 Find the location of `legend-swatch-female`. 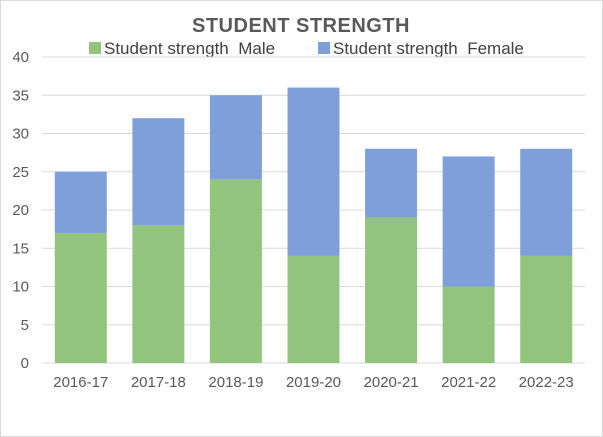

legend-swatch-female is located at coordinates (324, 48).